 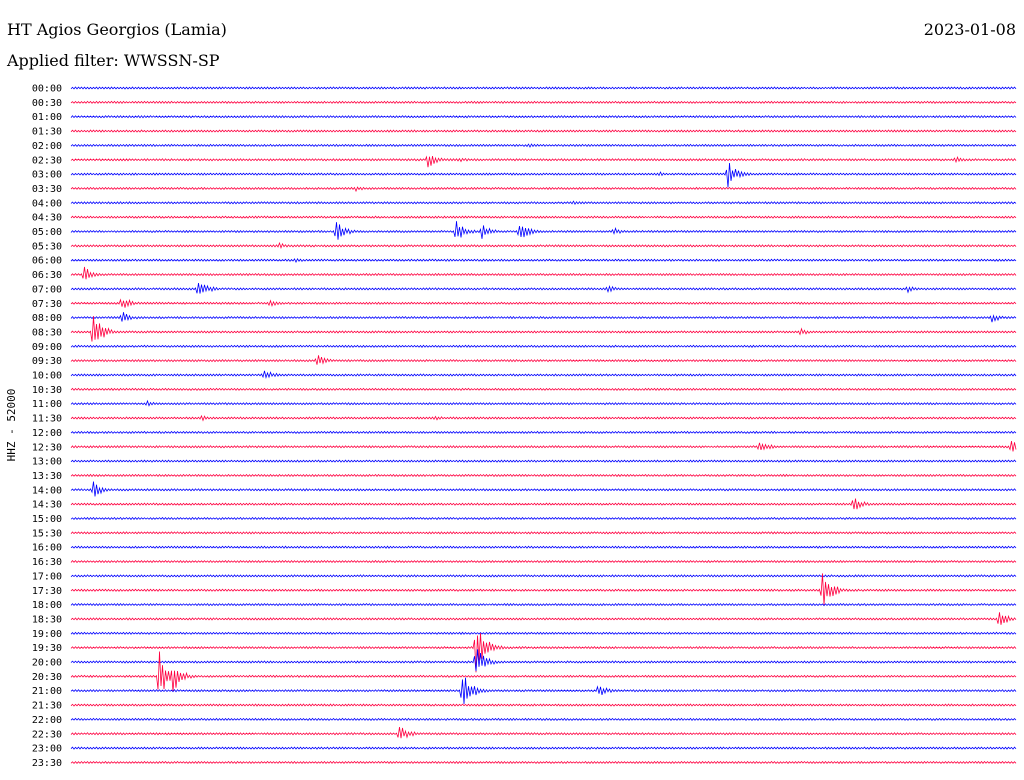 What do you see at coordinates (47, 261) in the screenshot?
I see `row-label: 06:00` at bounding box center [47, 261].